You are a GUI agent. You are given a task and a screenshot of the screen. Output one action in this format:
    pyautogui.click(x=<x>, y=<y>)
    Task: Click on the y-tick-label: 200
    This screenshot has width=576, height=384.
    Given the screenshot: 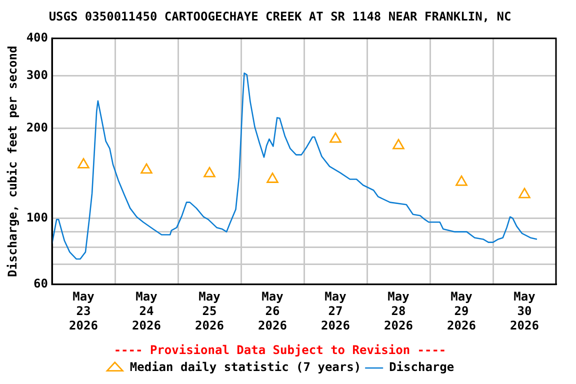 What is the action you would take?
    pyautogui.click(x=37, y=127)
    